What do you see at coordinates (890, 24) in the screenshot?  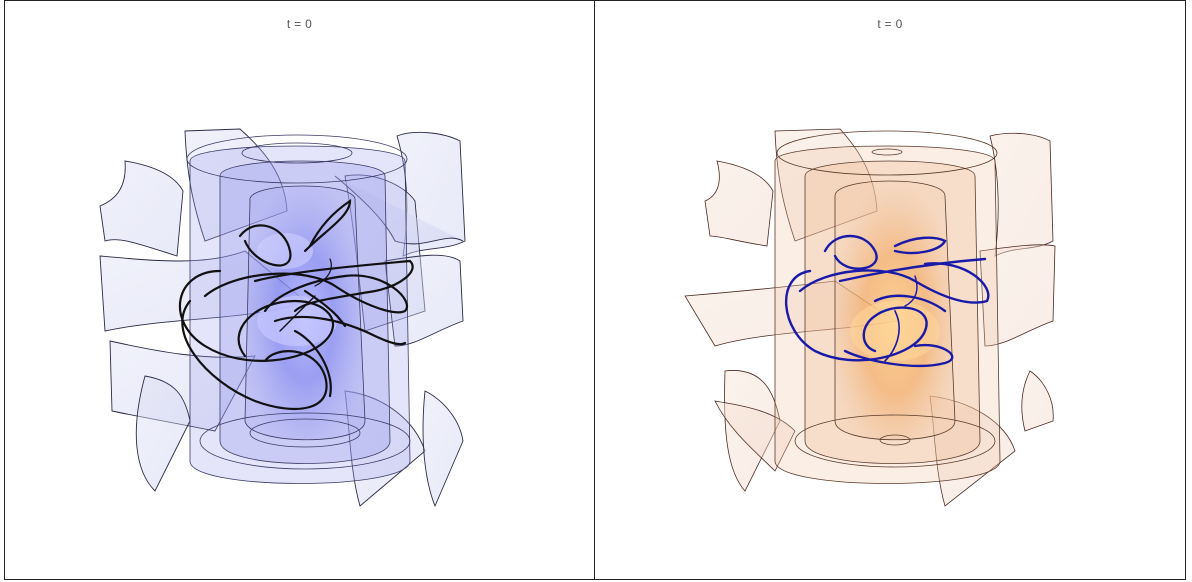 I see `panel-title-right: t = 0` at bounding box center [890, 24].